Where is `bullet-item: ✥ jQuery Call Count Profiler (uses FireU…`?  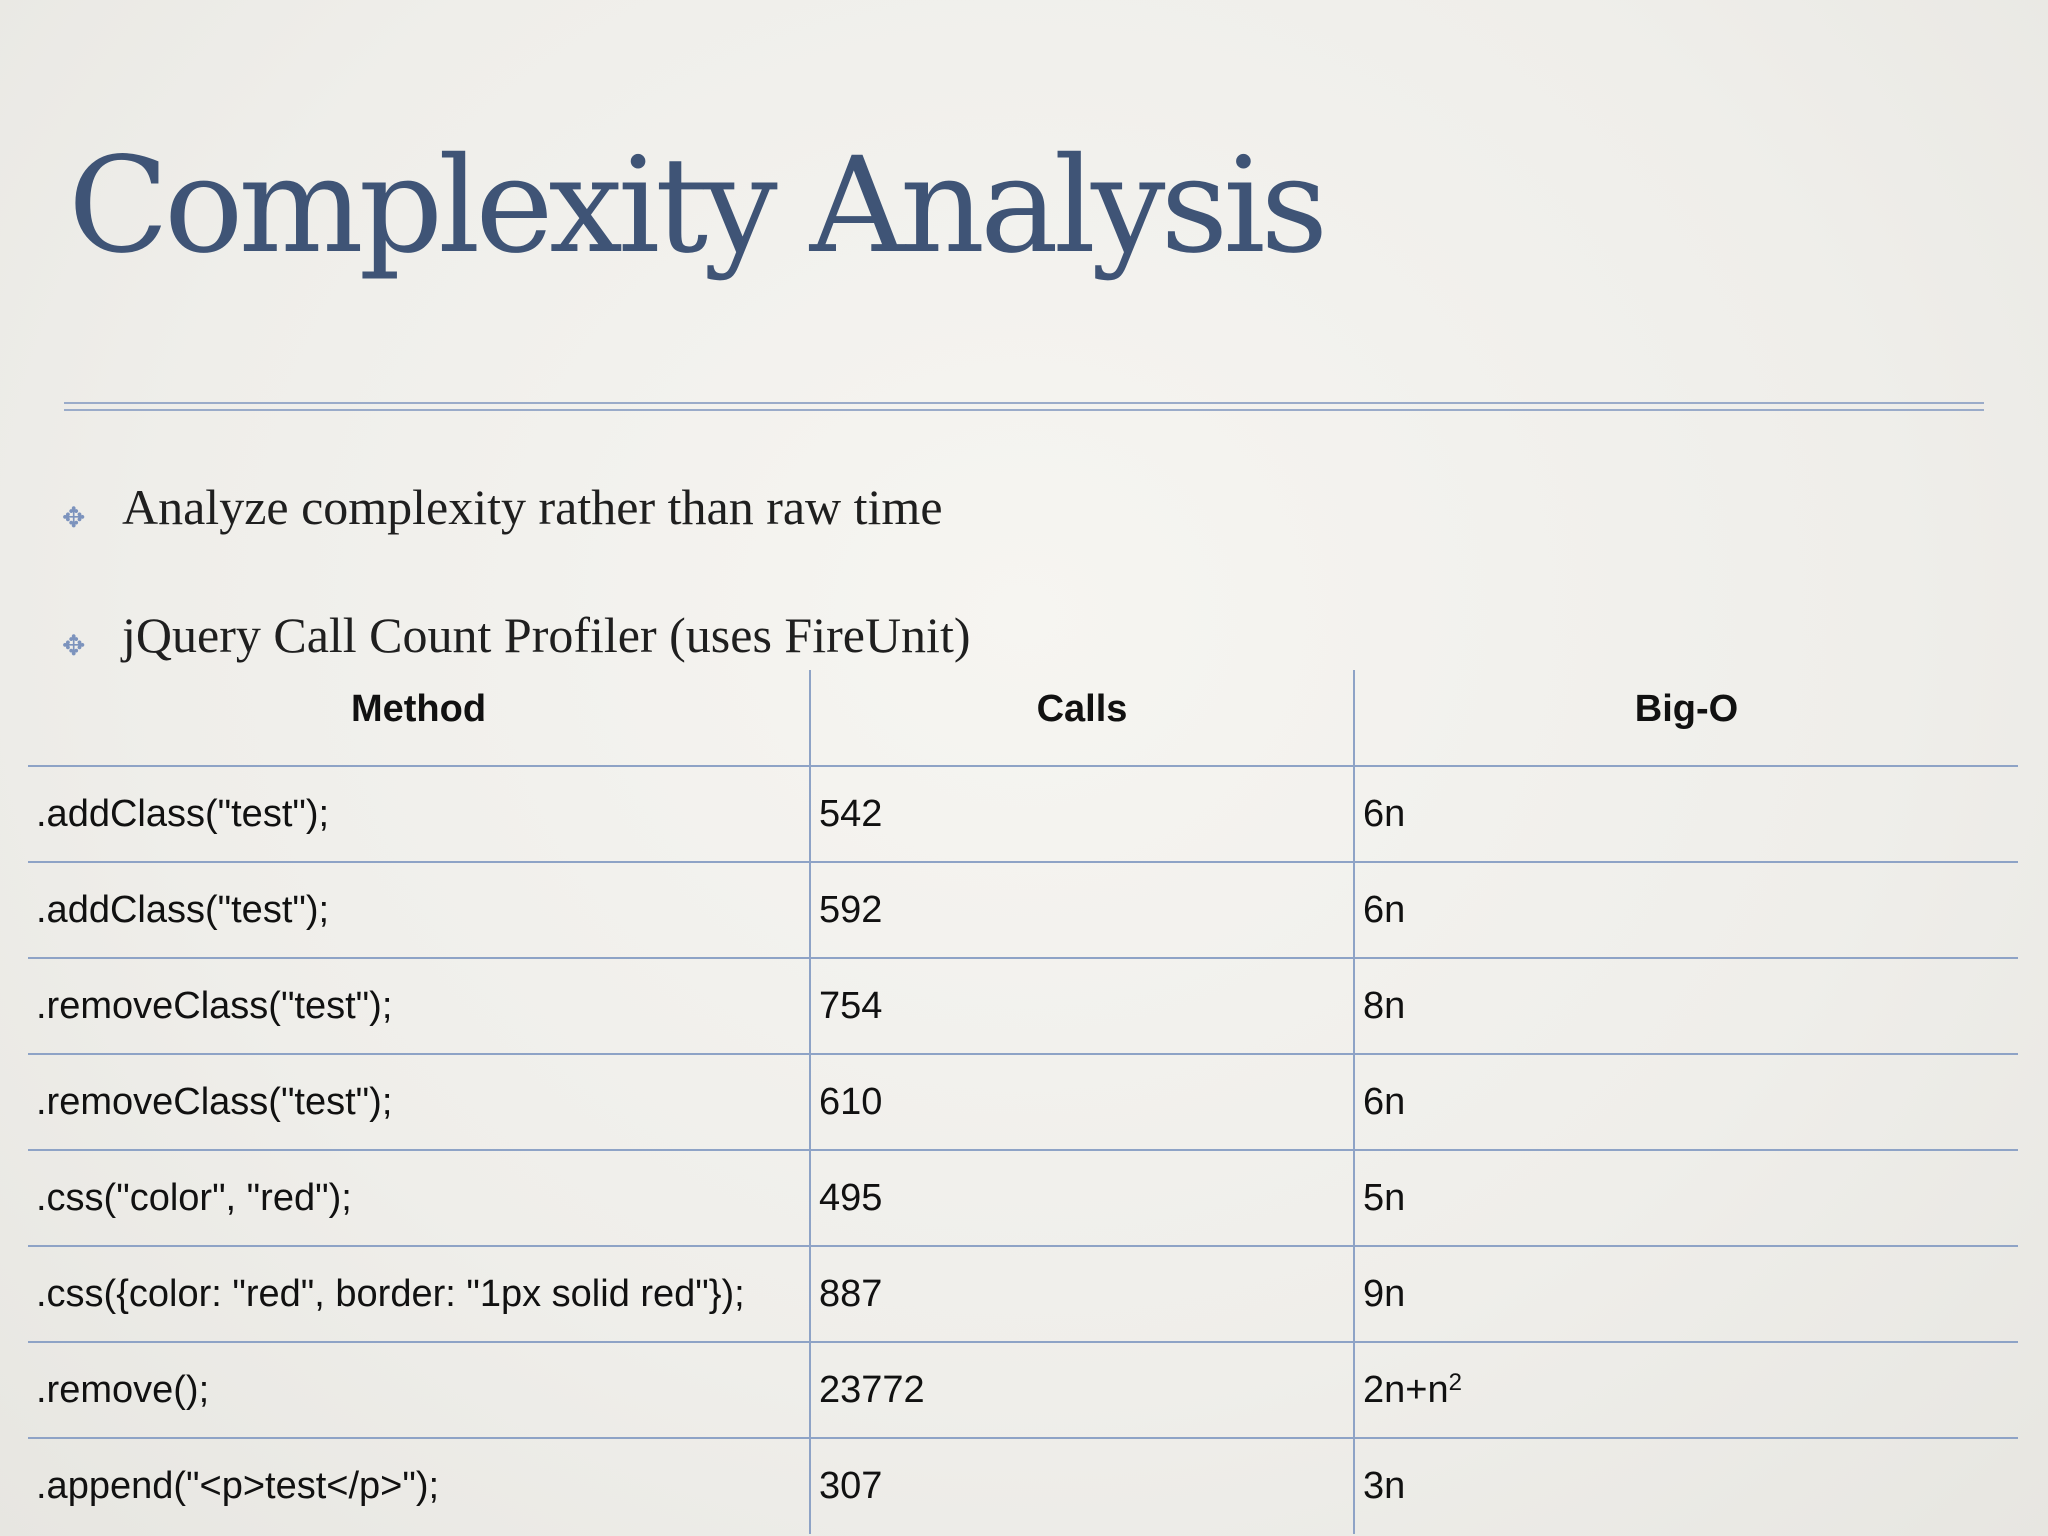
bullet-item: ✥ jQuery Call Count Profiler (uses FireU… is located at coordinates (1012, 672).